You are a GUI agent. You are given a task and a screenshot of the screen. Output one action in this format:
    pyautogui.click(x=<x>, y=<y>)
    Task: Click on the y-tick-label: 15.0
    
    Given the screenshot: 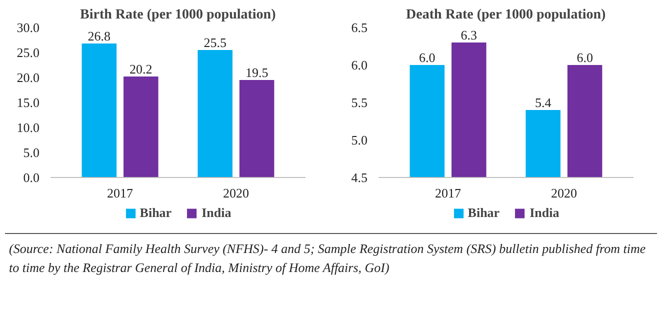 What is the action you would take?
    pyautogui.click(x=28, y=102)
    